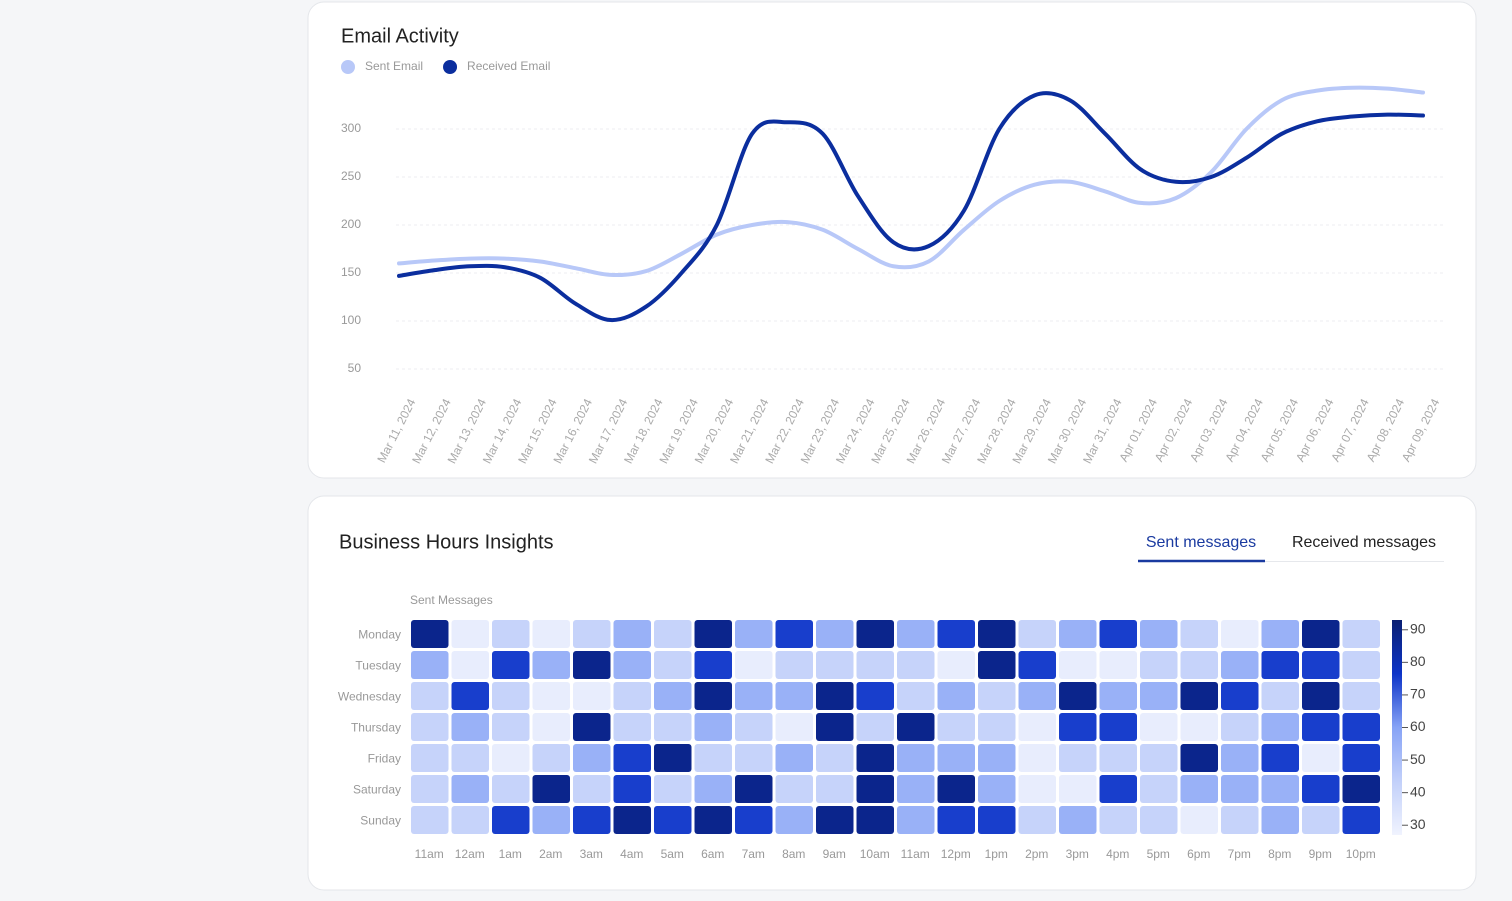 The height and width of the screenshot is (901, 1512). I want to click on x-tick-label: 7pm, so click(1239, 854).